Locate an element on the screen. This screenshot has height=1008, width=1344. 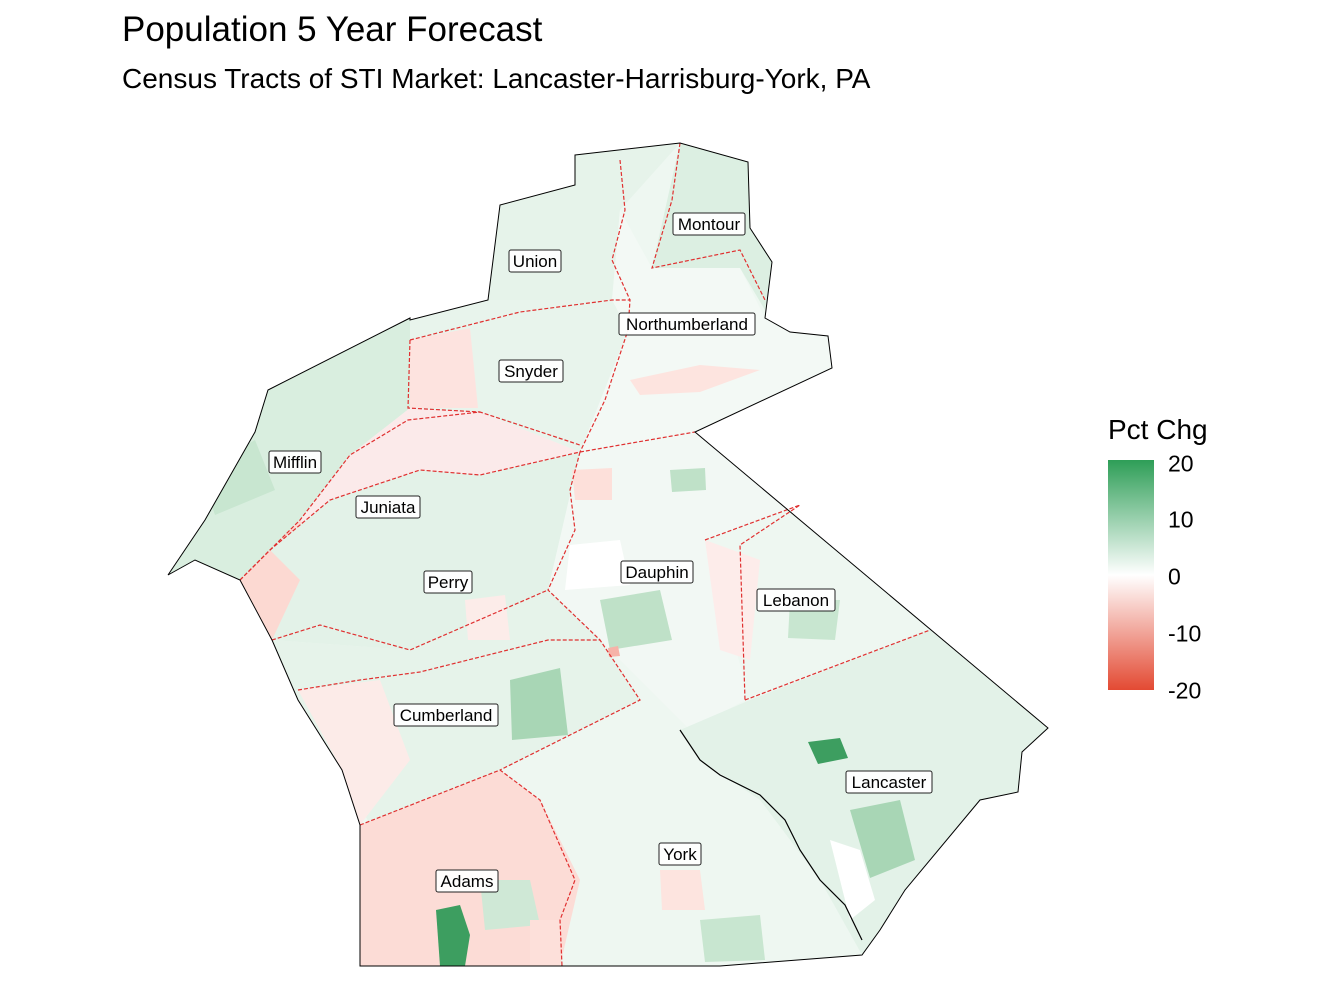
county-fill-cumberland-west is located at coordinates (354, 752).